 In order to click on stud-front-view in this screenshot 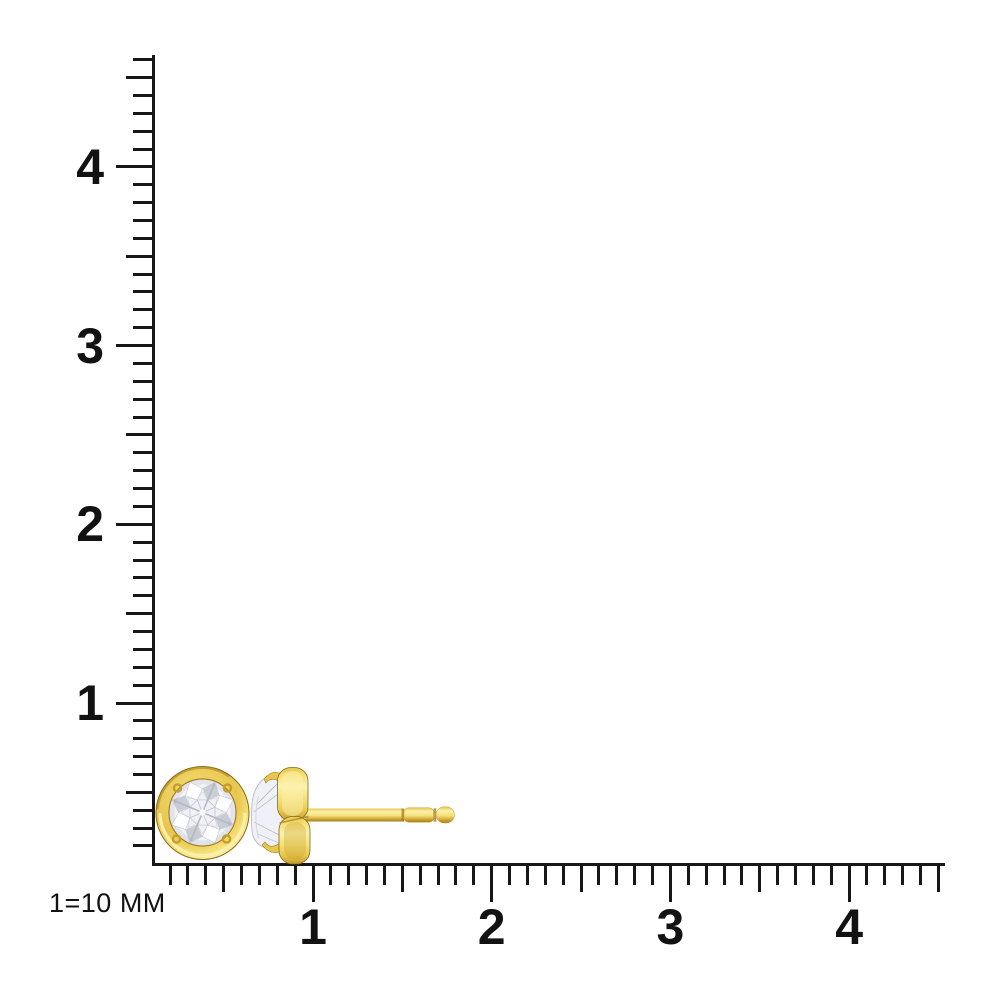, I will do `click(202, 813)`.